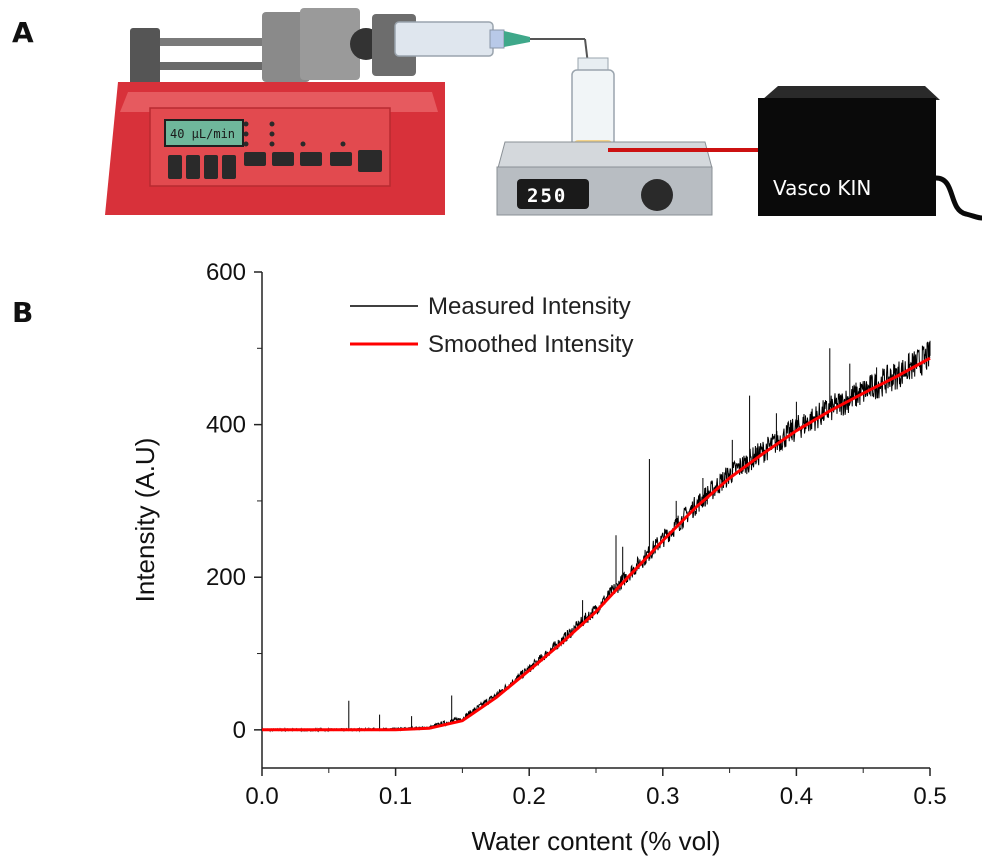 The width and height of the screenshot is (982, 862). What do you see at coordinates (491, 325) in the screenshot?
I see `chart-legend: Measured Intensity Smoothed Intensity` at bounding box center [491, 325].